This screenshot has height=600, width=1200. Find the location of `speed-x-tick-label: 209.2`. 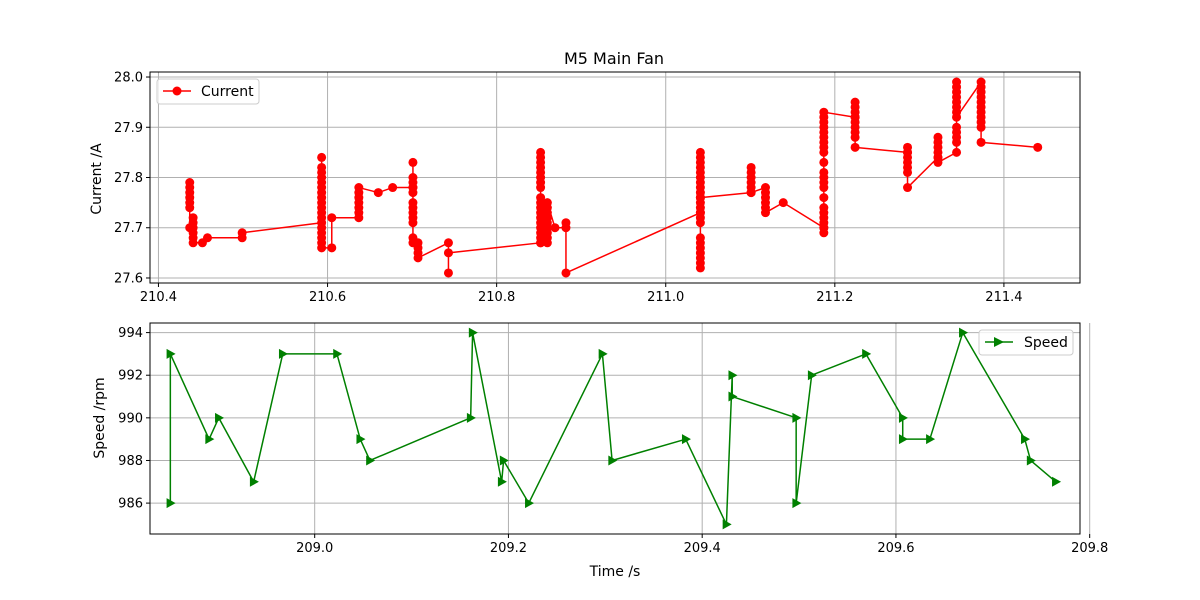

speed-x-tick-label: 209.2 is located at coordinates (508, 548).